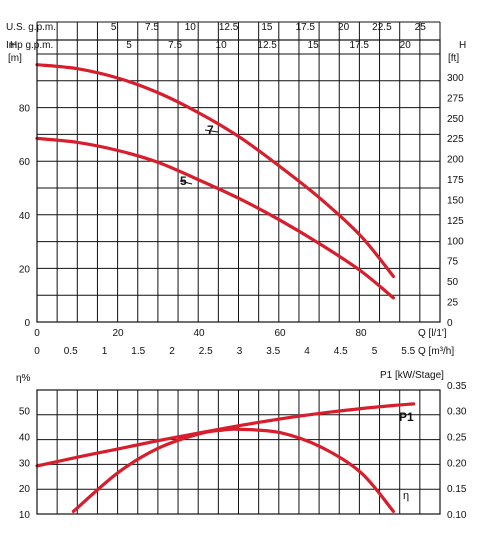 This screenshot has width=490, height=545. Describe the element at coordinates (13, 45) in the screenshot. I see `head-left-label: H` at that location.